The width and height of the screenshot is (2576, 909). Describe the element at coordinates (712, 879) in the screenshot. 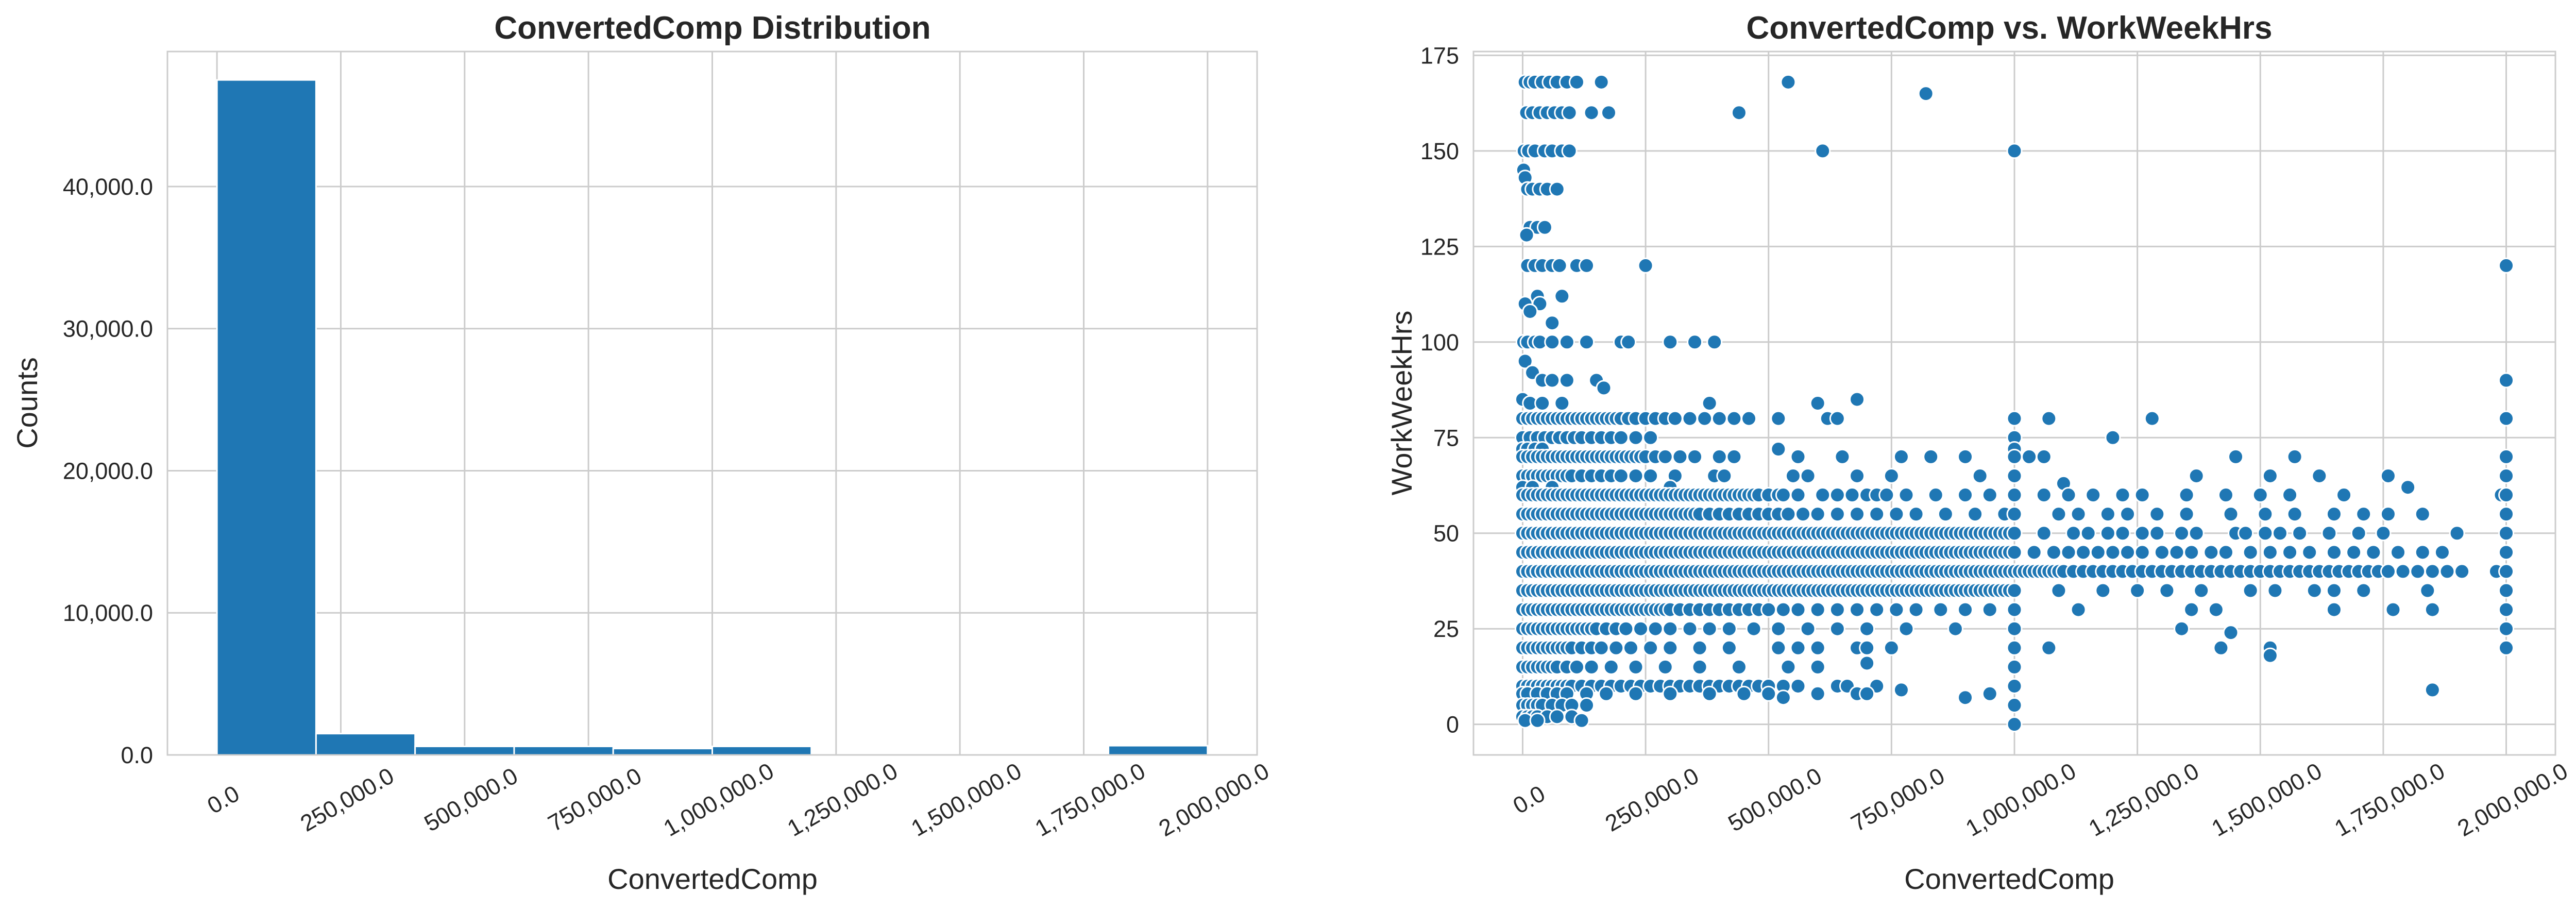

I see `histogram-x-axis-label: ConvertedComp` at that location.